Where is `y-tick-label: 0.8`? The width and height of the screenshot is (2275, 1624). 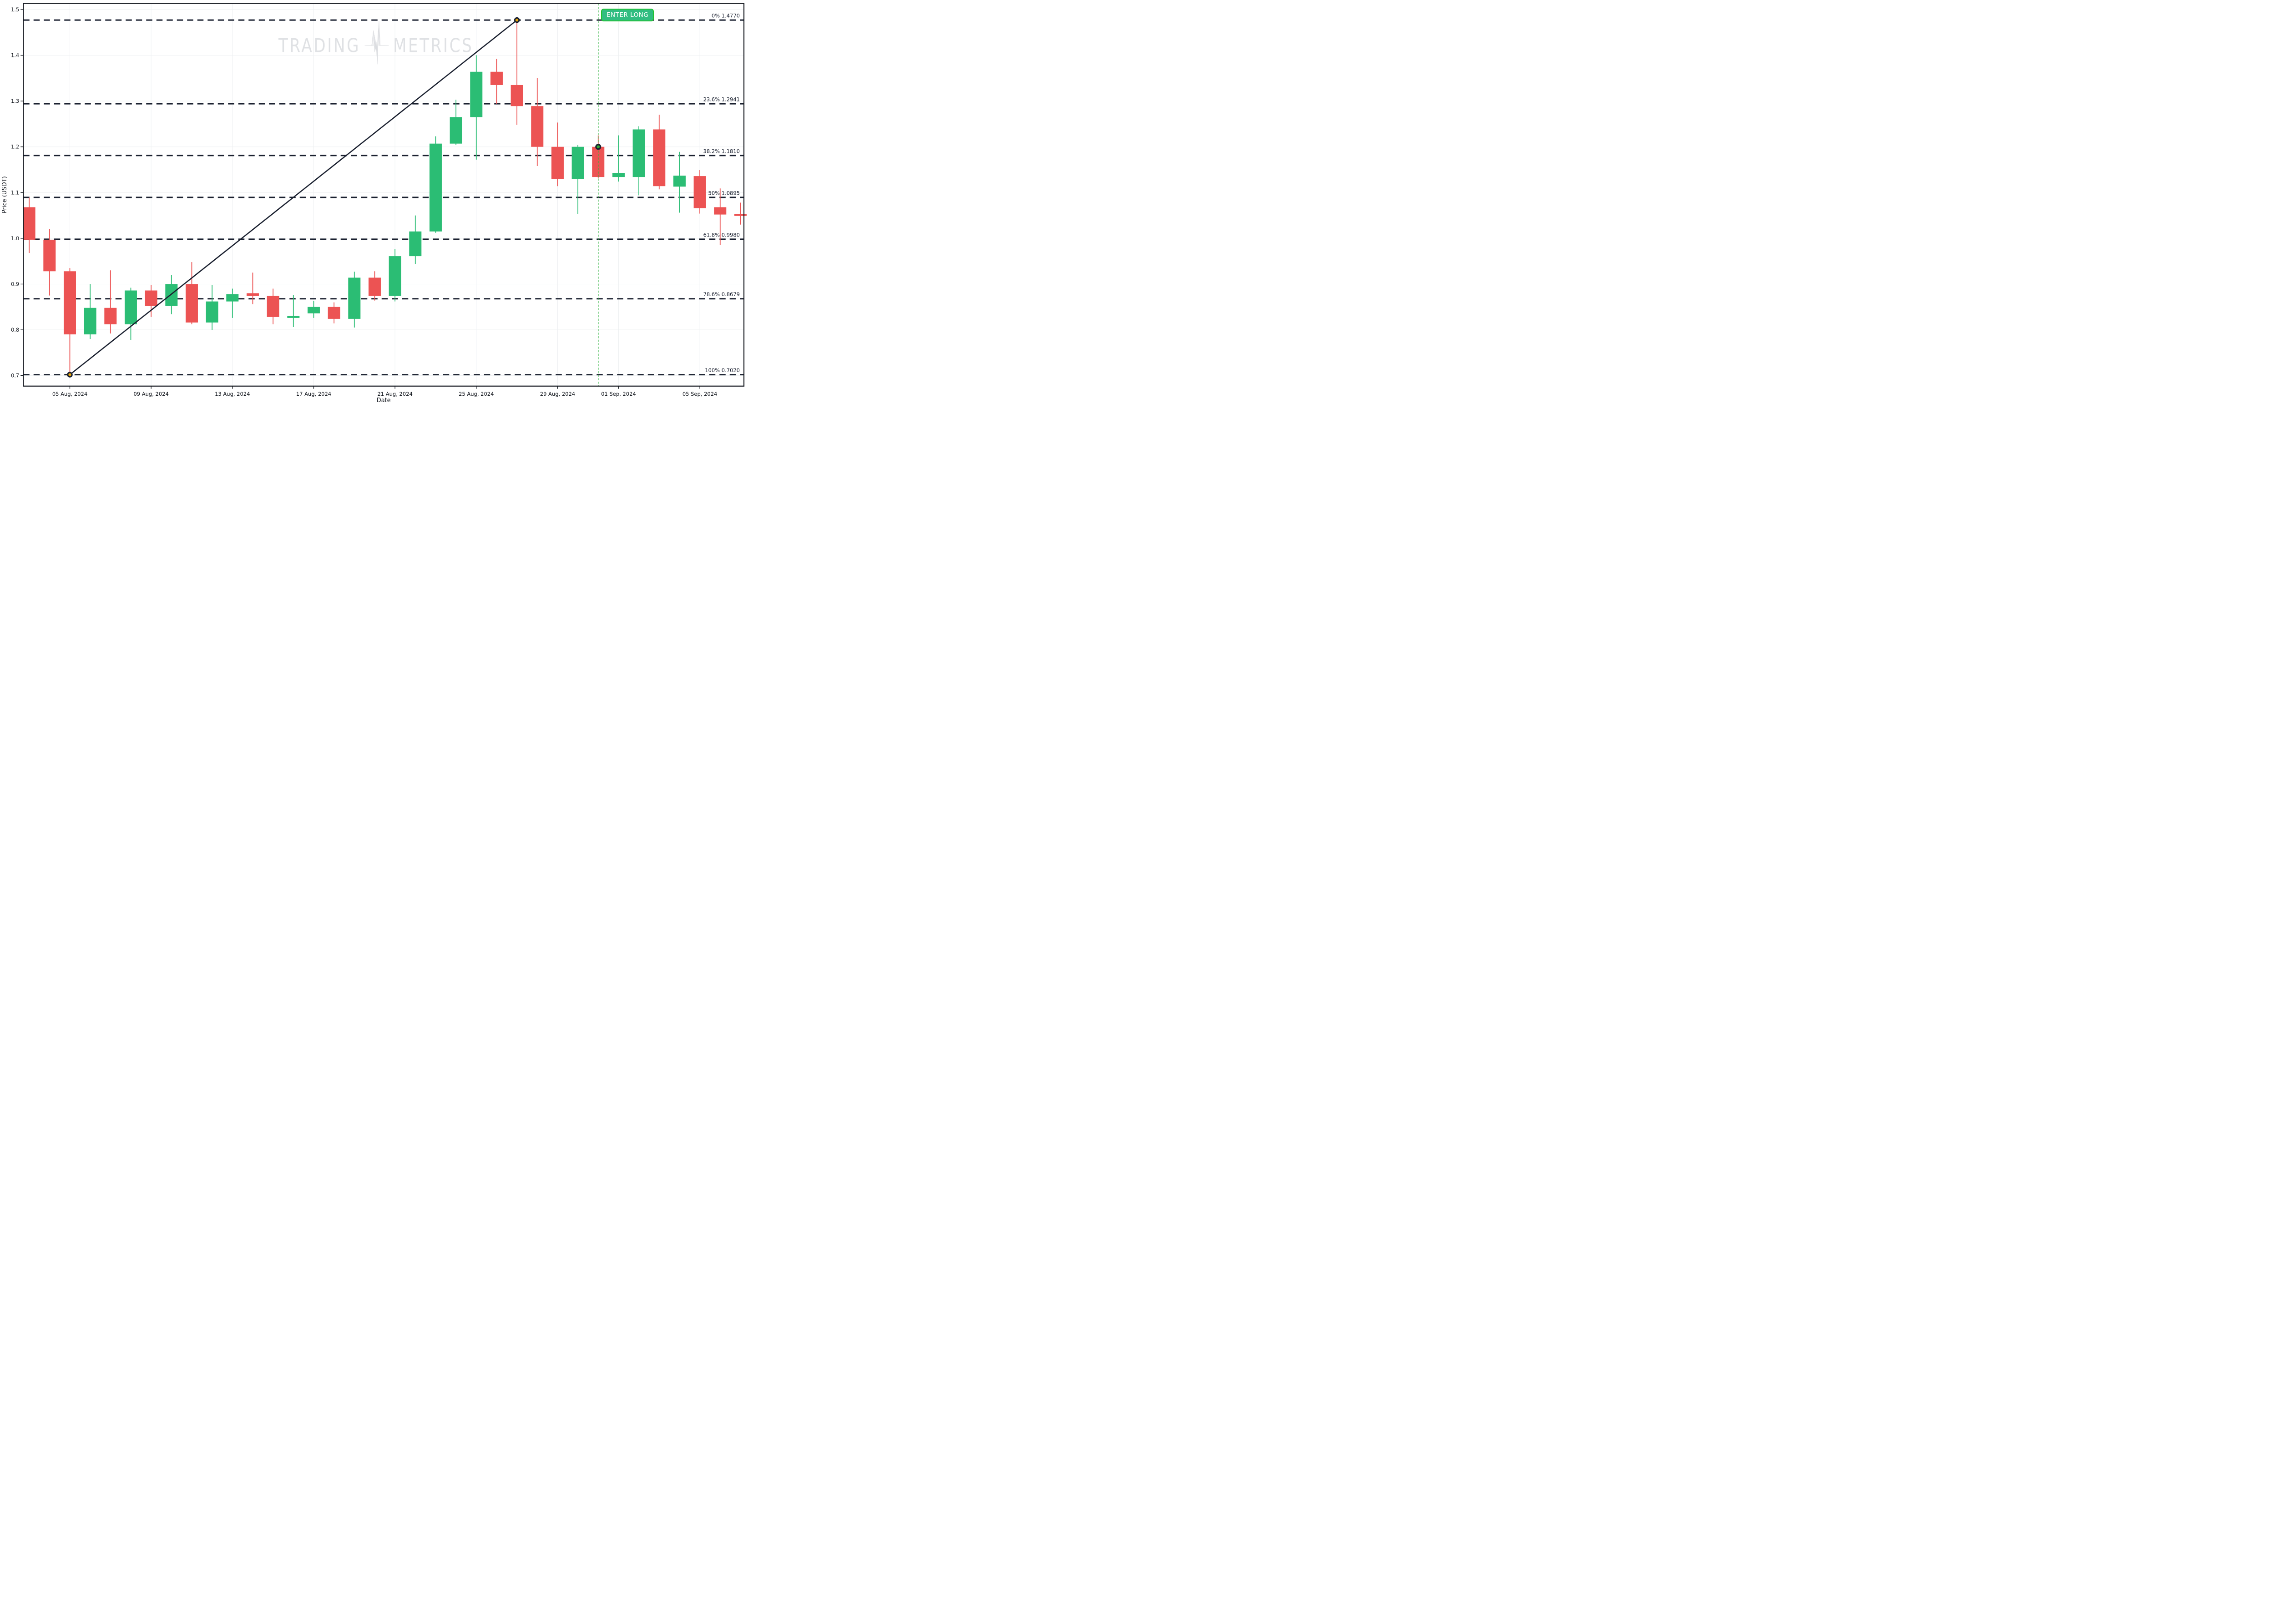 y-tick-label: 0.8 is located at coordinates (15, 330).